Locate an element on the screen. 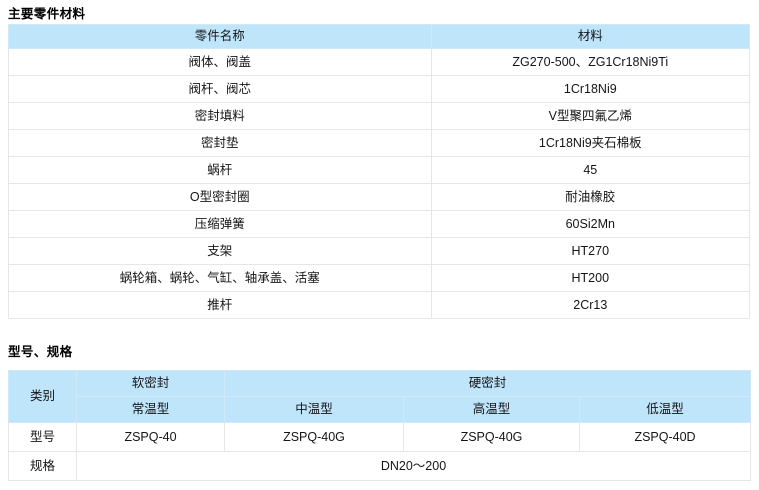 Image resolution: width=759 pixels, height=490 pixels. table-row: 阀杆、阀芯 1Cr18Ni9 is located at coordinates (379, 89).